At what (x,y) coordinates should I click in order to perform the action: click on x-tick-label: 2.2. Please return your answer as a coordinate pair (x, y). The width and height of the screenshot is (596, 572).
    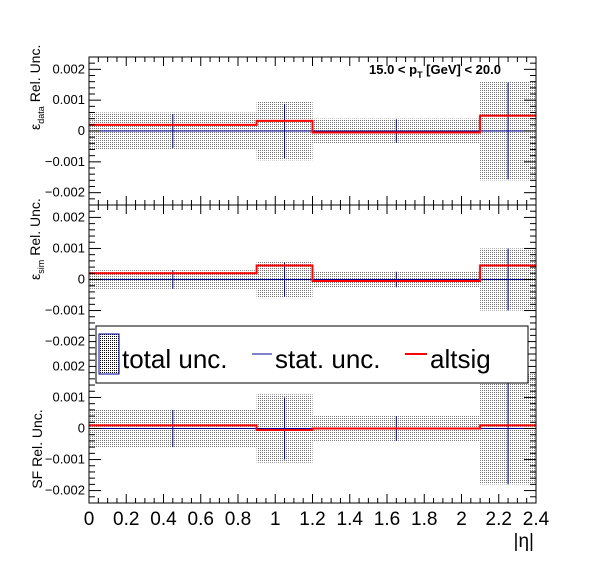
    Looking at the image, I should click on (499, 519).